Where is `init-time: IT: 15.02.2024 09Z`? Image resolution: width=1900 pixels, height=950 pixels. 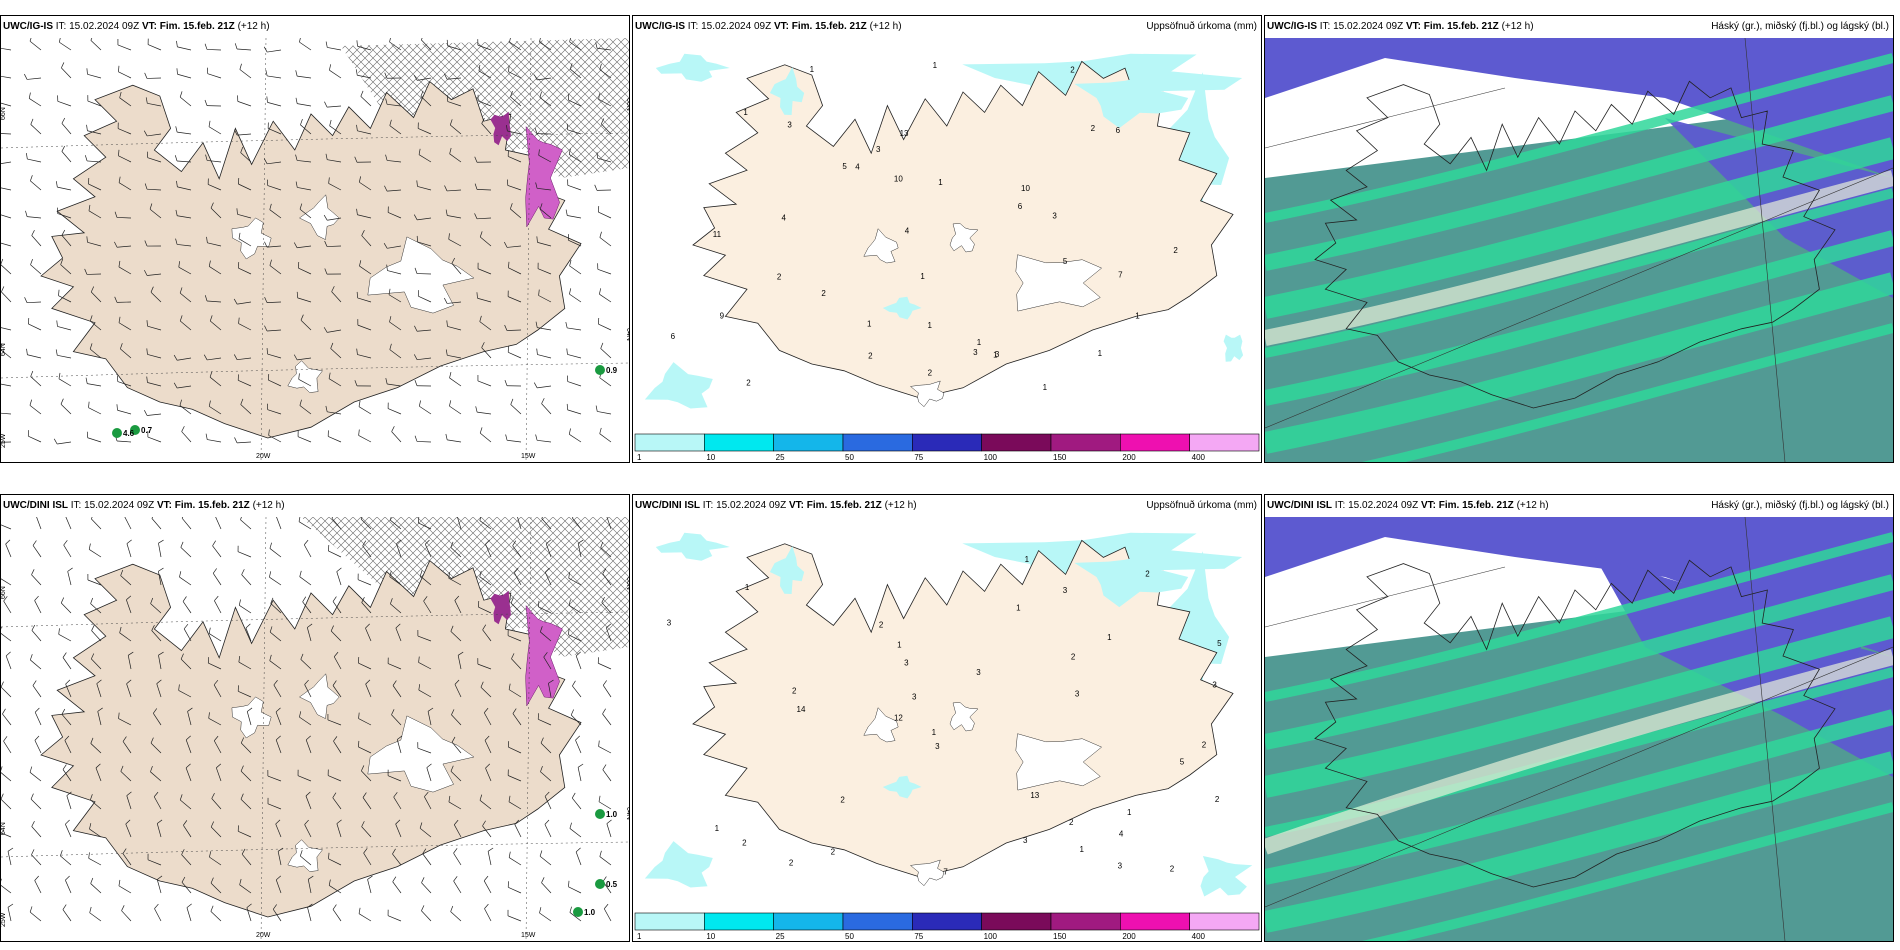
init-time: IT: 15.02.2024 09Z is located at coordinates (1376, 505).